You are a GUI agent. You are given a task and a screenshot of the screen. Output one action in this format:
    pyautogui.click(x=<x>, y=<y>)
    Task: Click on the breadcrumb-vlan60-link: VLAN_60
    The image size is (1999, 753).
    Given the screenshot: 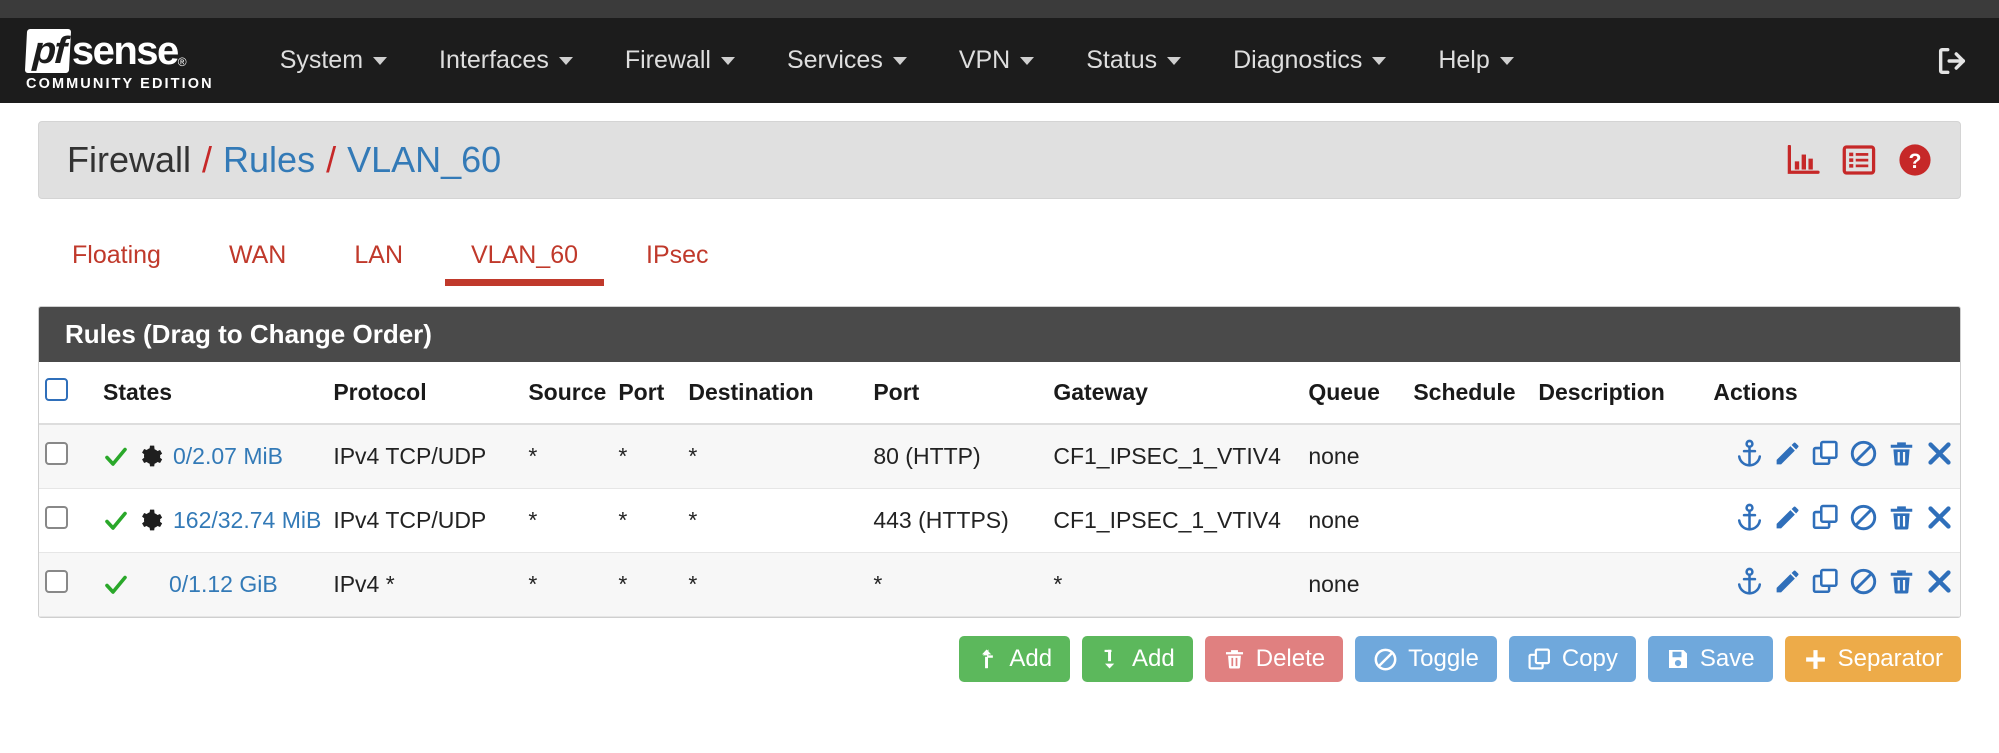 What is the action you would take?
    pyautogui.click(x=424, y=159)
    